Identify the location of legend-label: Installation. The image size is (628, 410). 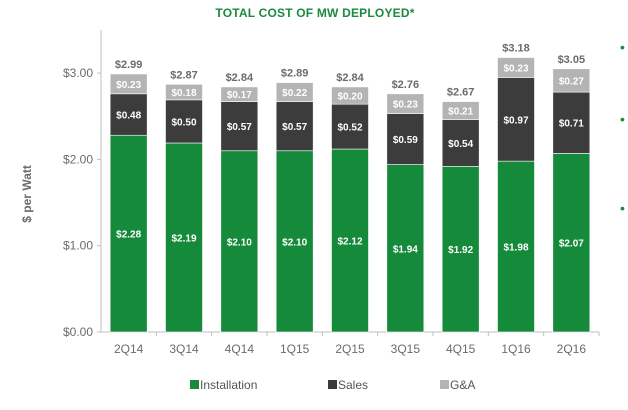
(228, 385).